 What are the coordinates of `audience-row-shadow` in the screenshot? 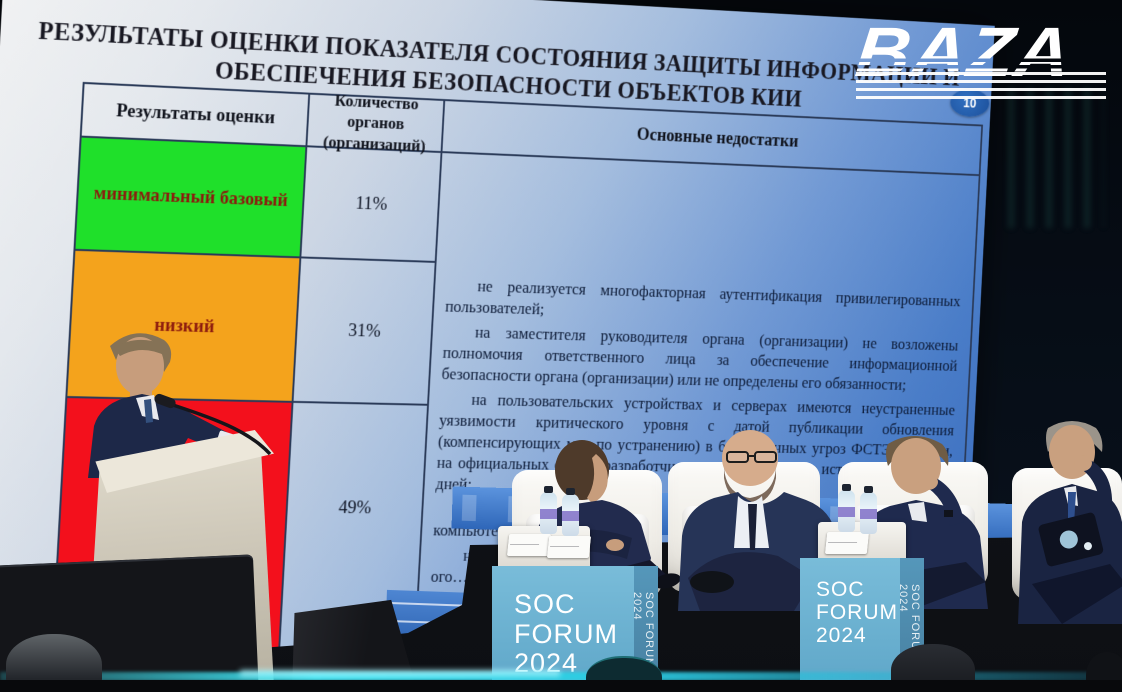 It's located at (561, 686).